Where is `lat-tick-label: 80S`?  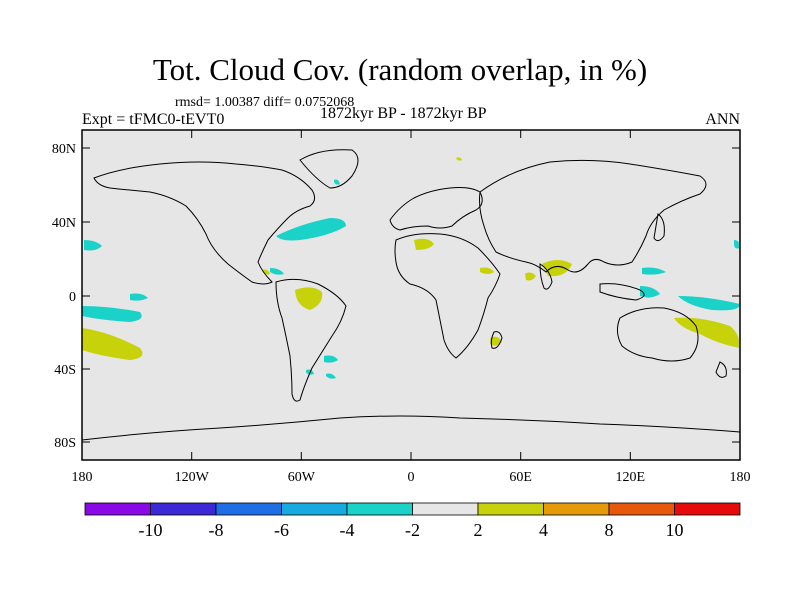 lat-tick-label: 80S is located at coordinates (65, 443).